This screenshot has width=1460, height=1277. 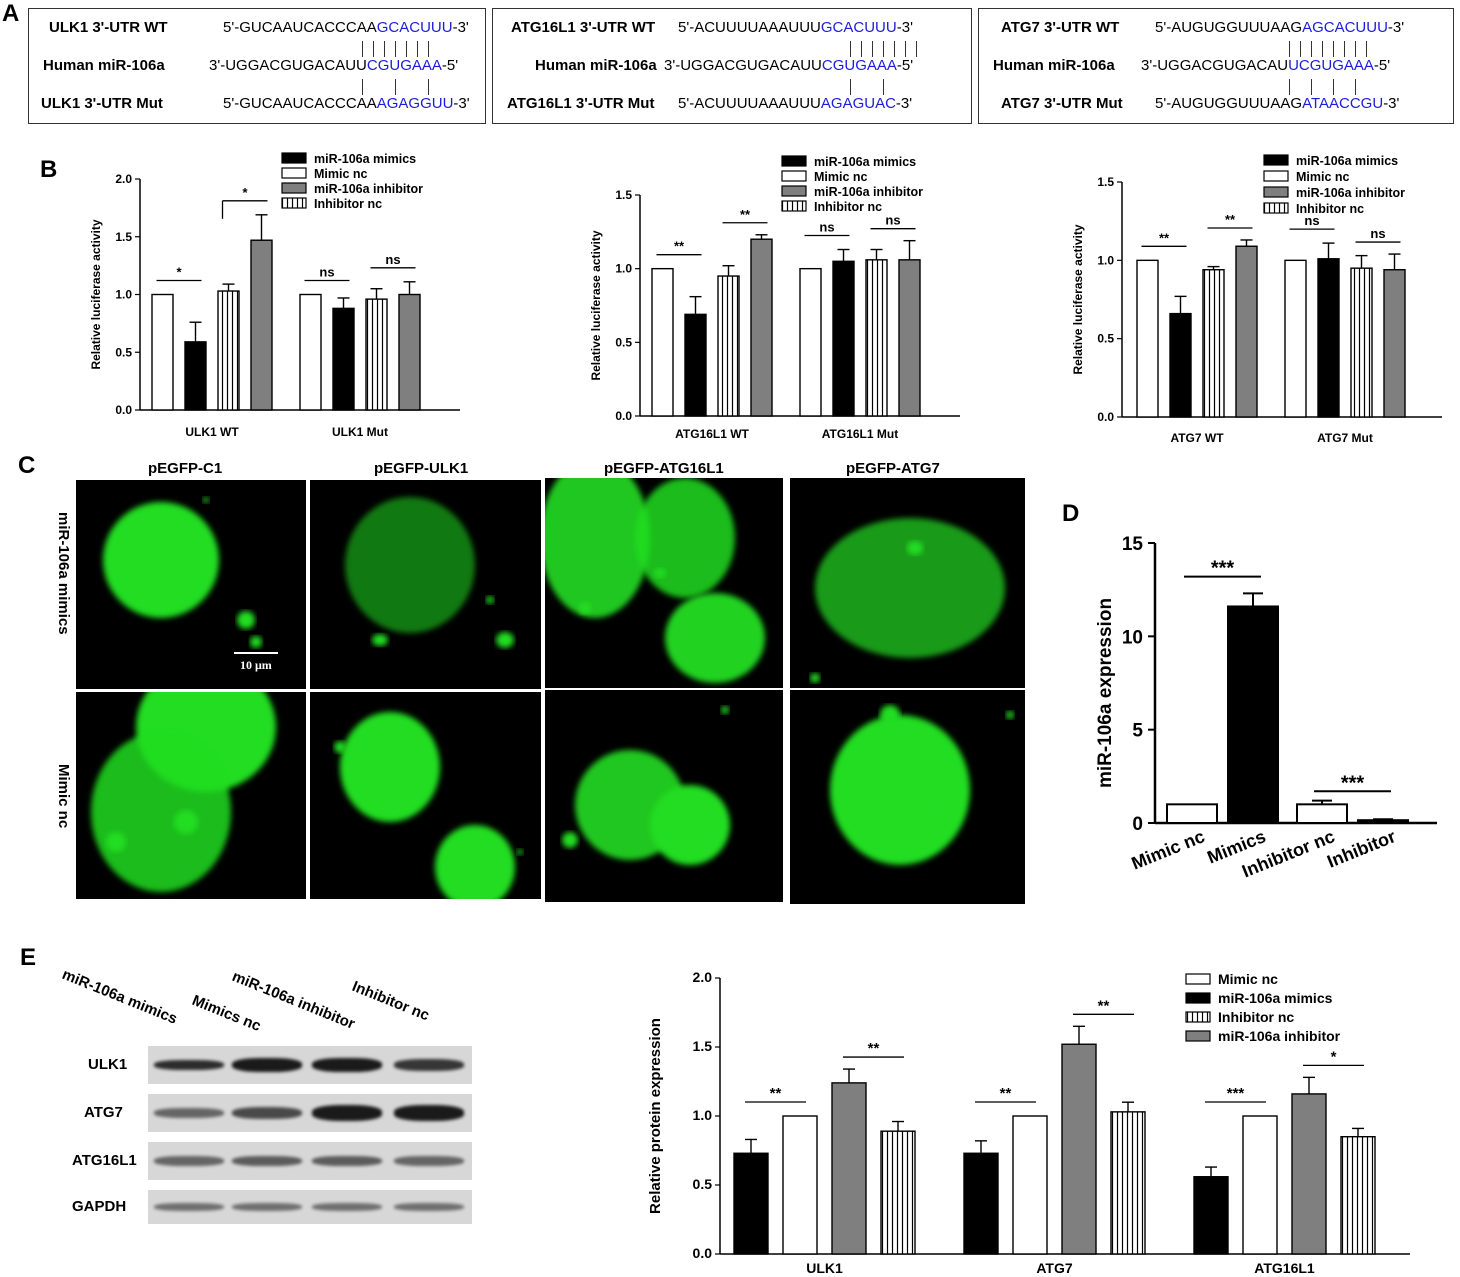 I want to click on panel-letter-b: B, so click(x=49, y=169).